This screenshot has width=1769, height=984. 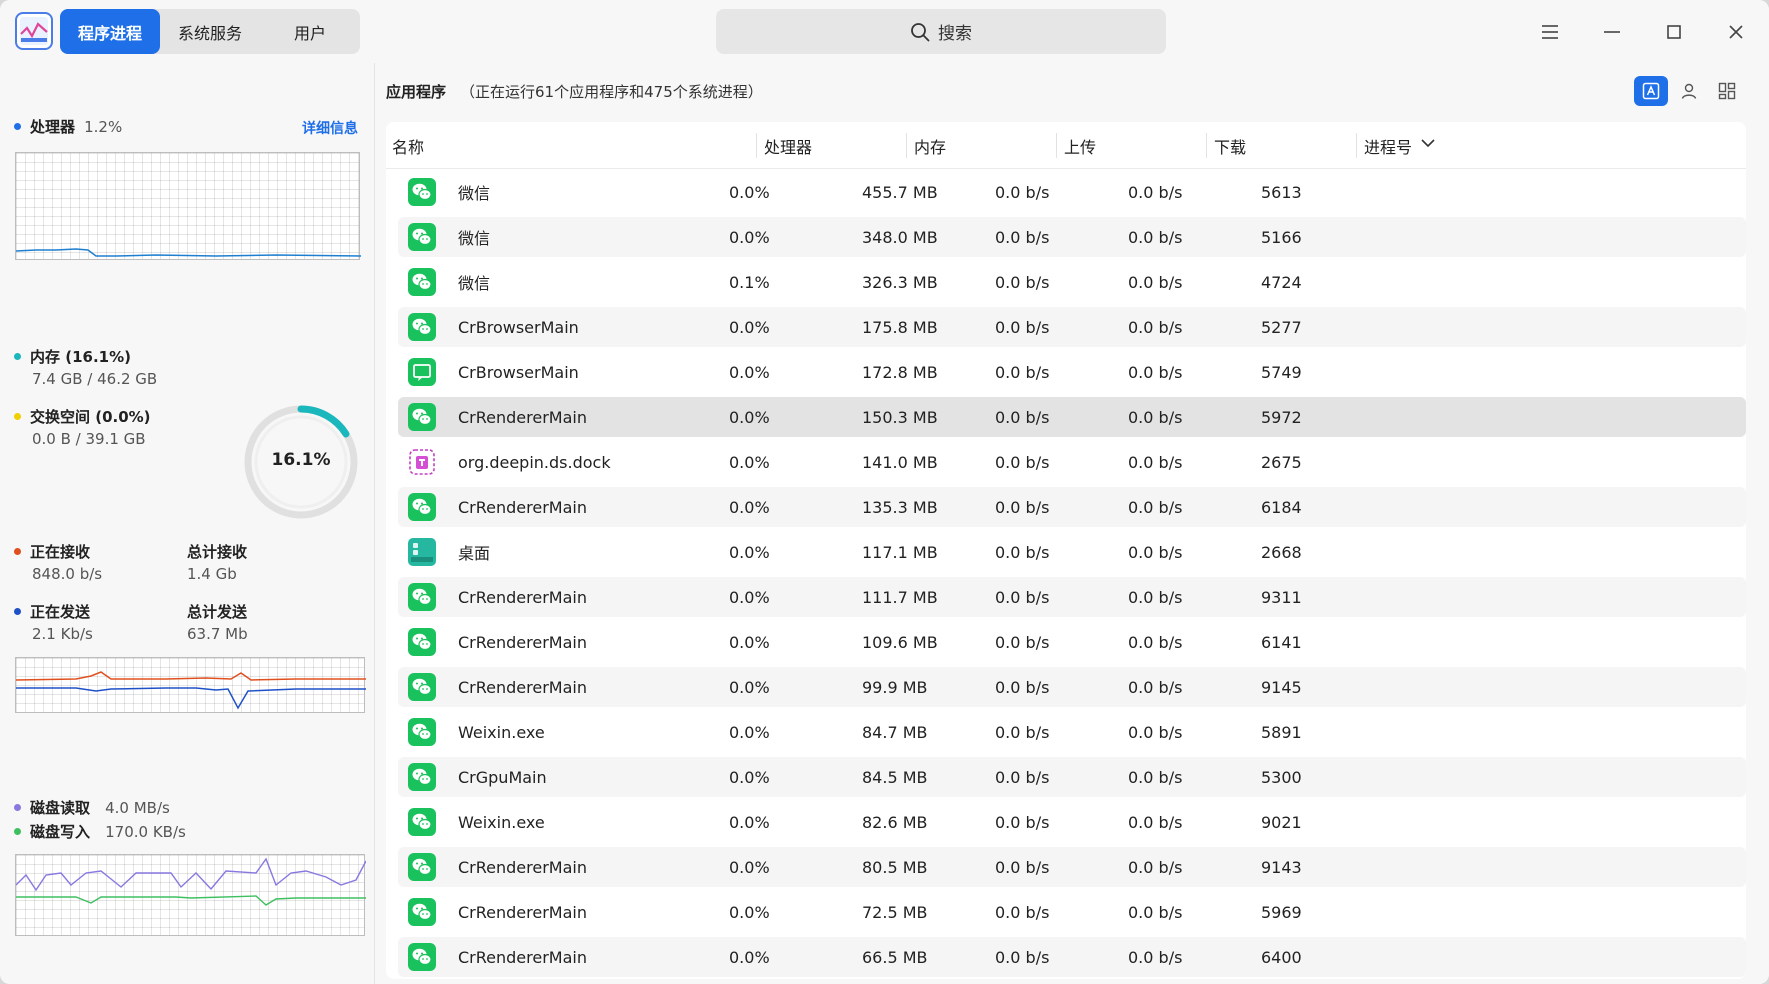 What do you see at coordinates (1072, 282) in the screenshot?
I see `table-row: 微信 0.1% 326.3 MB 0.0 b/s 0.0 b/s 4724` at bounding box center [1072, 282].